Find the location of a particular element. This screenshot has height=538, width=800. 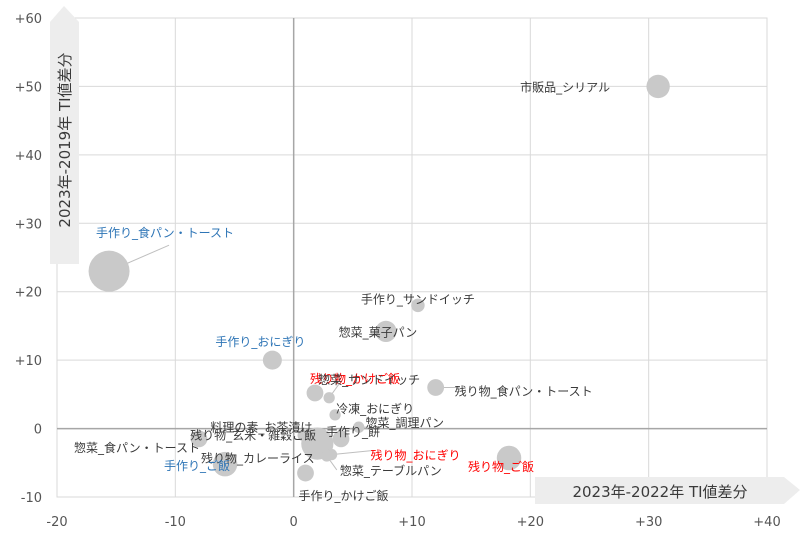

x-axis-title: 2023年-2022年 TI値差分 is located at coordinates (659, 492).